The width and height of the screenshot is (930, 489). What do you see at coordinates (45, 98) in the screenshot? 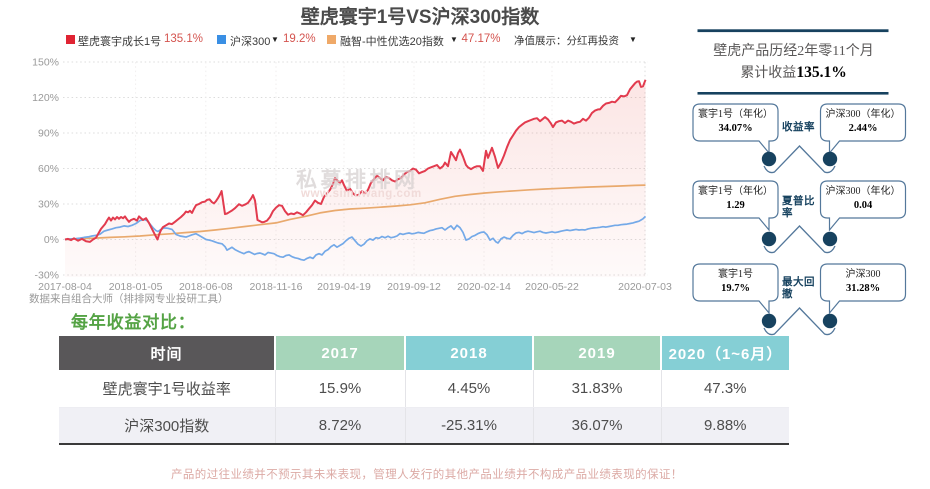
I see `svg-text: 120%` at bounding box center [45, 98].